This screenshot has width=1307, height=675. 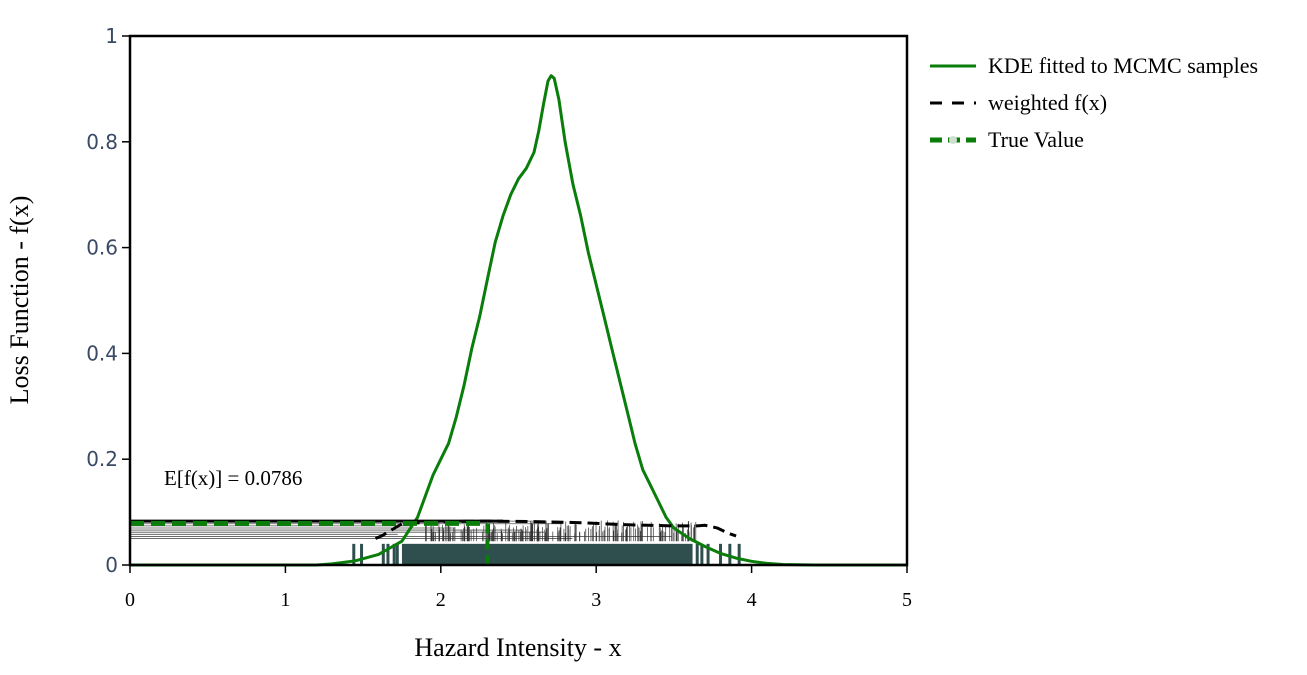 I want to click on y-tick-label: 1, so click(x=111, y=36).